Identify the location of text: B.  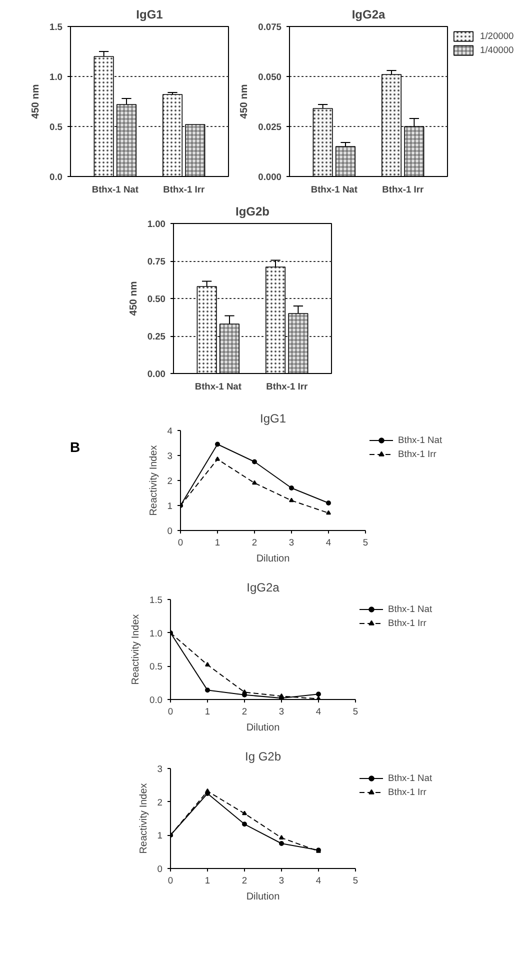
(75, 447).